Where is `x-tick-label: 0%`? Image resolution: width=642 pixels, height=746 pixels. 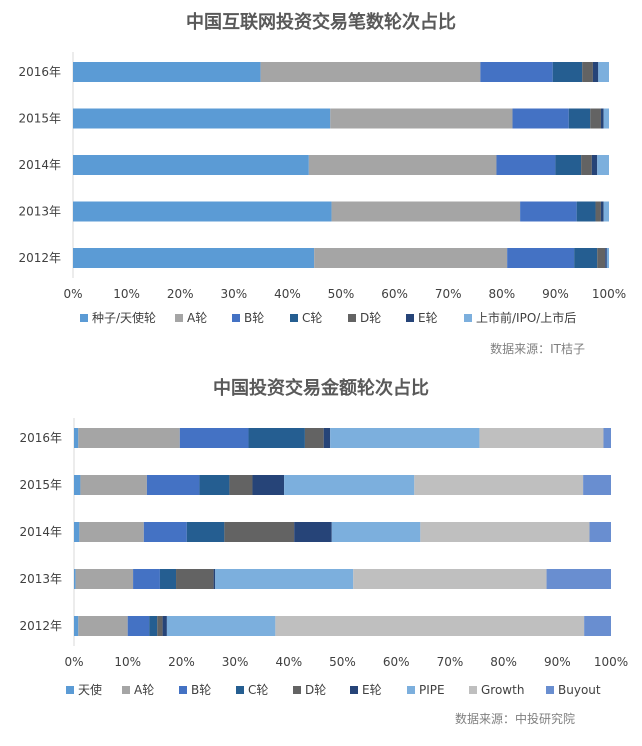
x-tick-label: 0% is located at coordinates (72, 294).